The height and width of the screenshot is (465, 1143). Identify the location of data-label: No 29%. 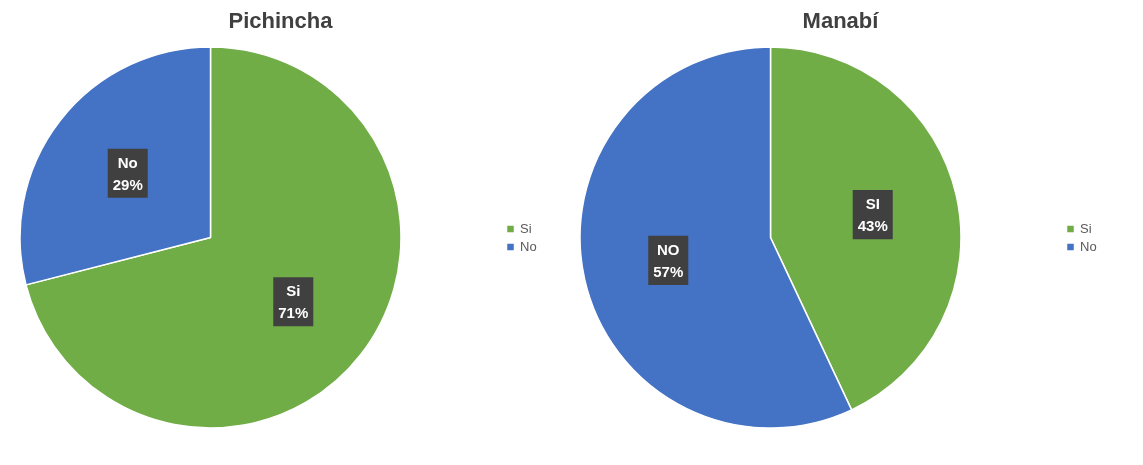
(127, 173).